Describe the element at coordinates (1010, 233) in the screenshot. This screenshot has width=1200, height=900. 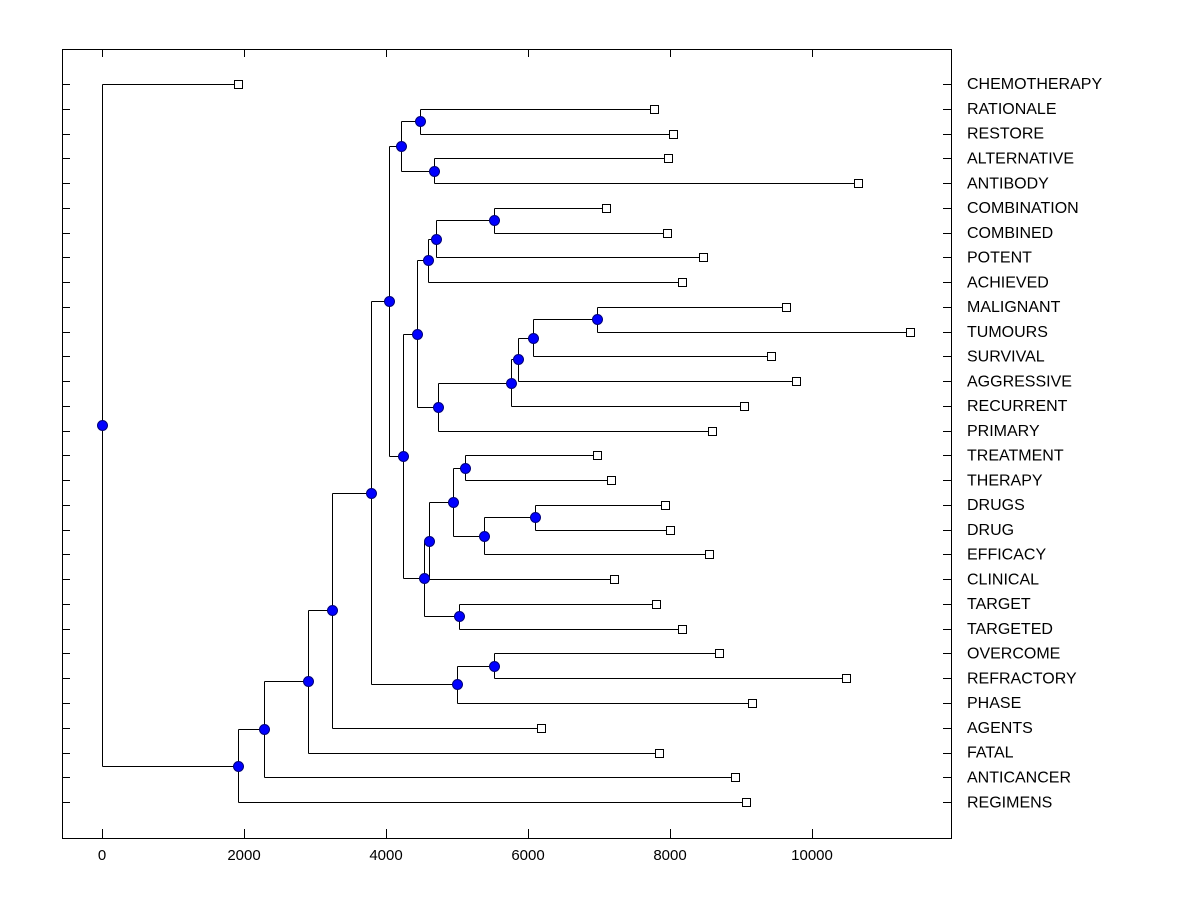
I see `leaf-label: COMBINED` at that location.